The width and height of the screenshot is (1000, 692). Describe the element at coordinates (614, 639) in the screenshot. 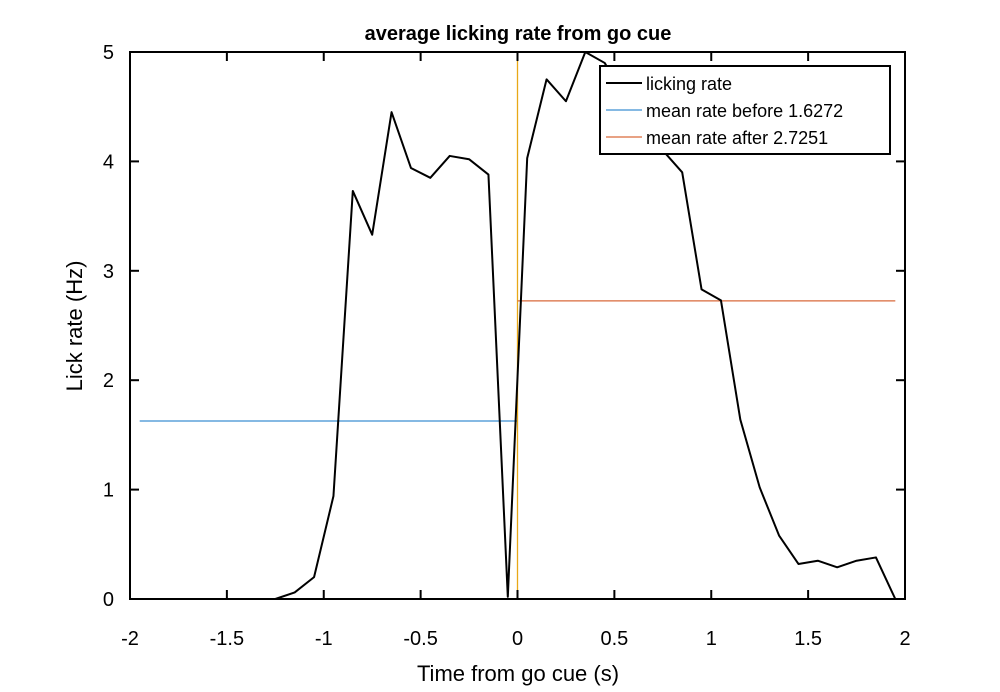

I see `x-tick-label: 0.5` at that location.